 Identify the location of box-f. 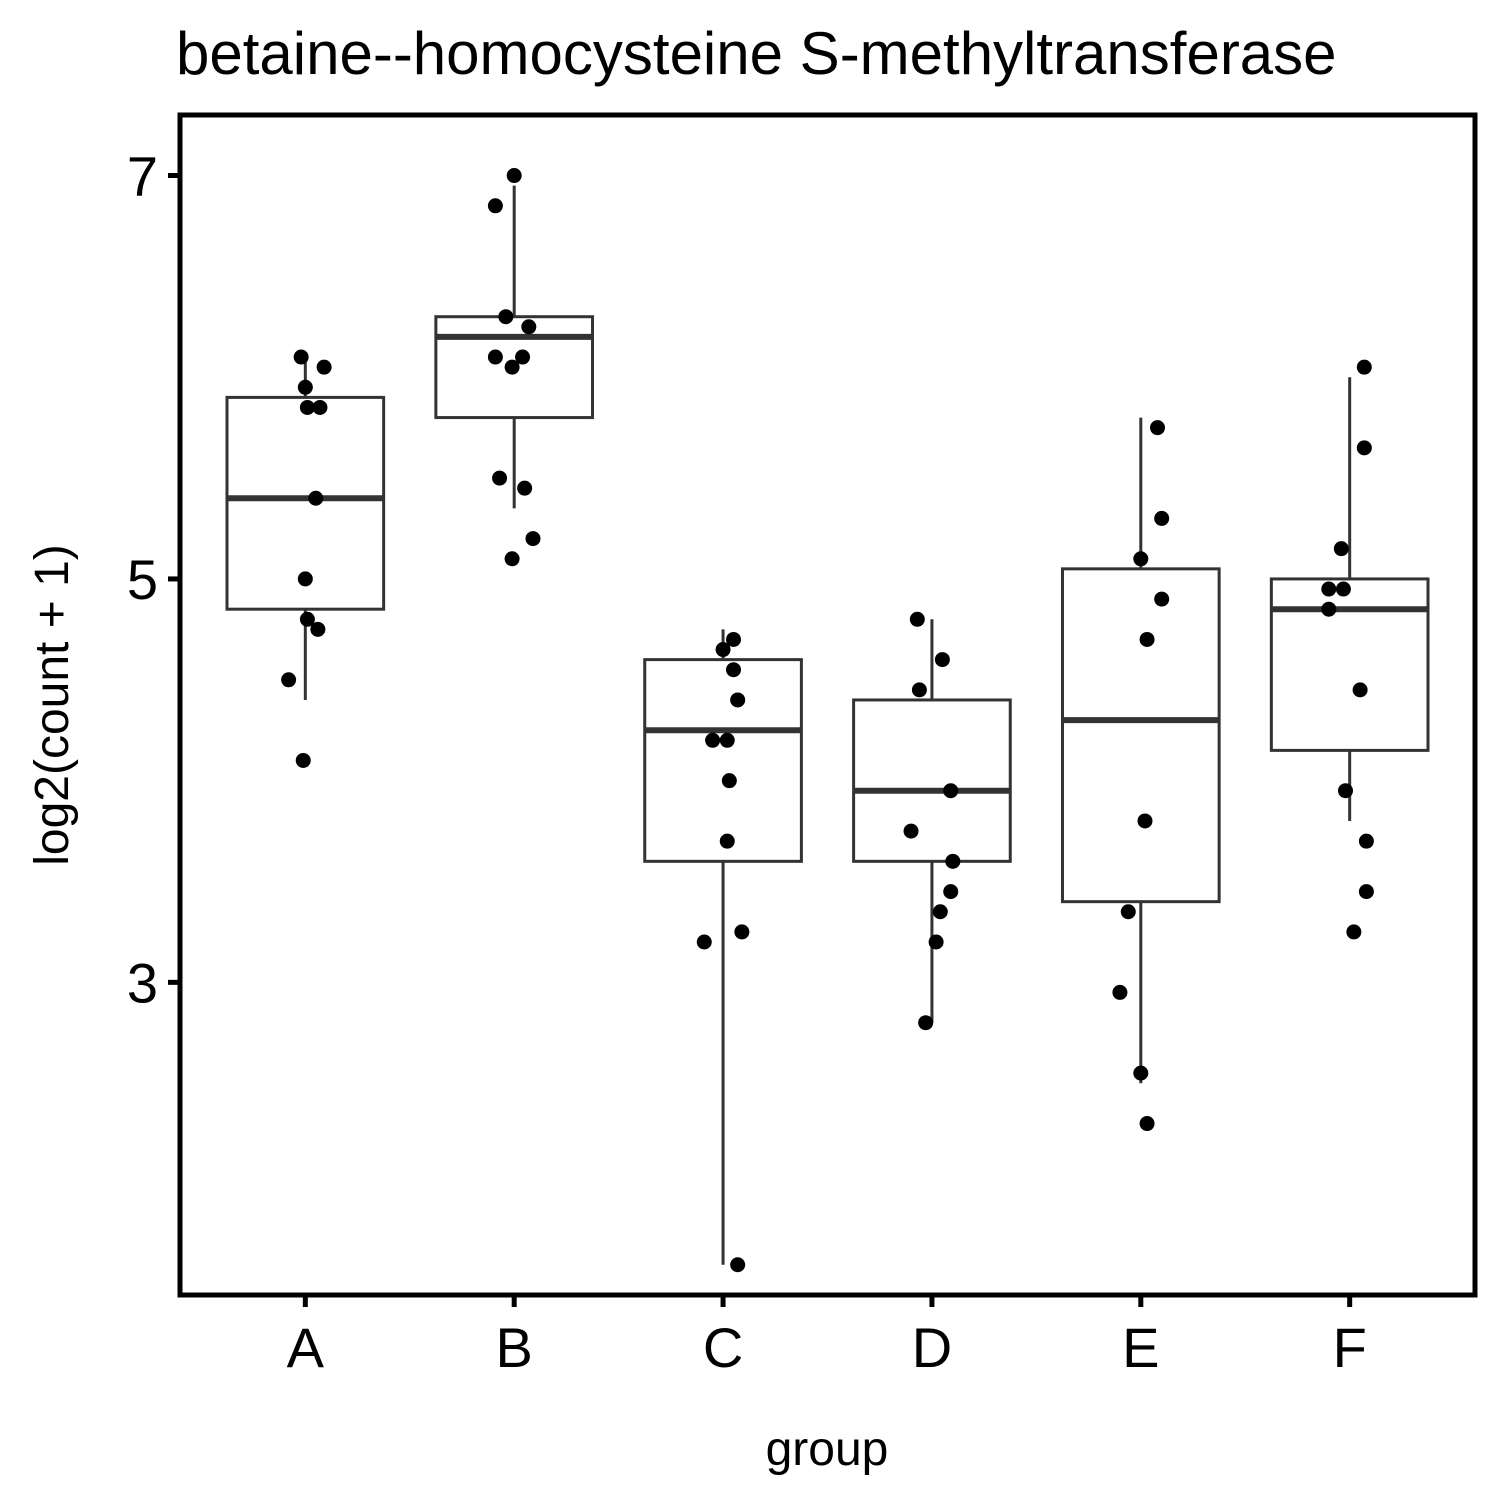
(1349, 599).